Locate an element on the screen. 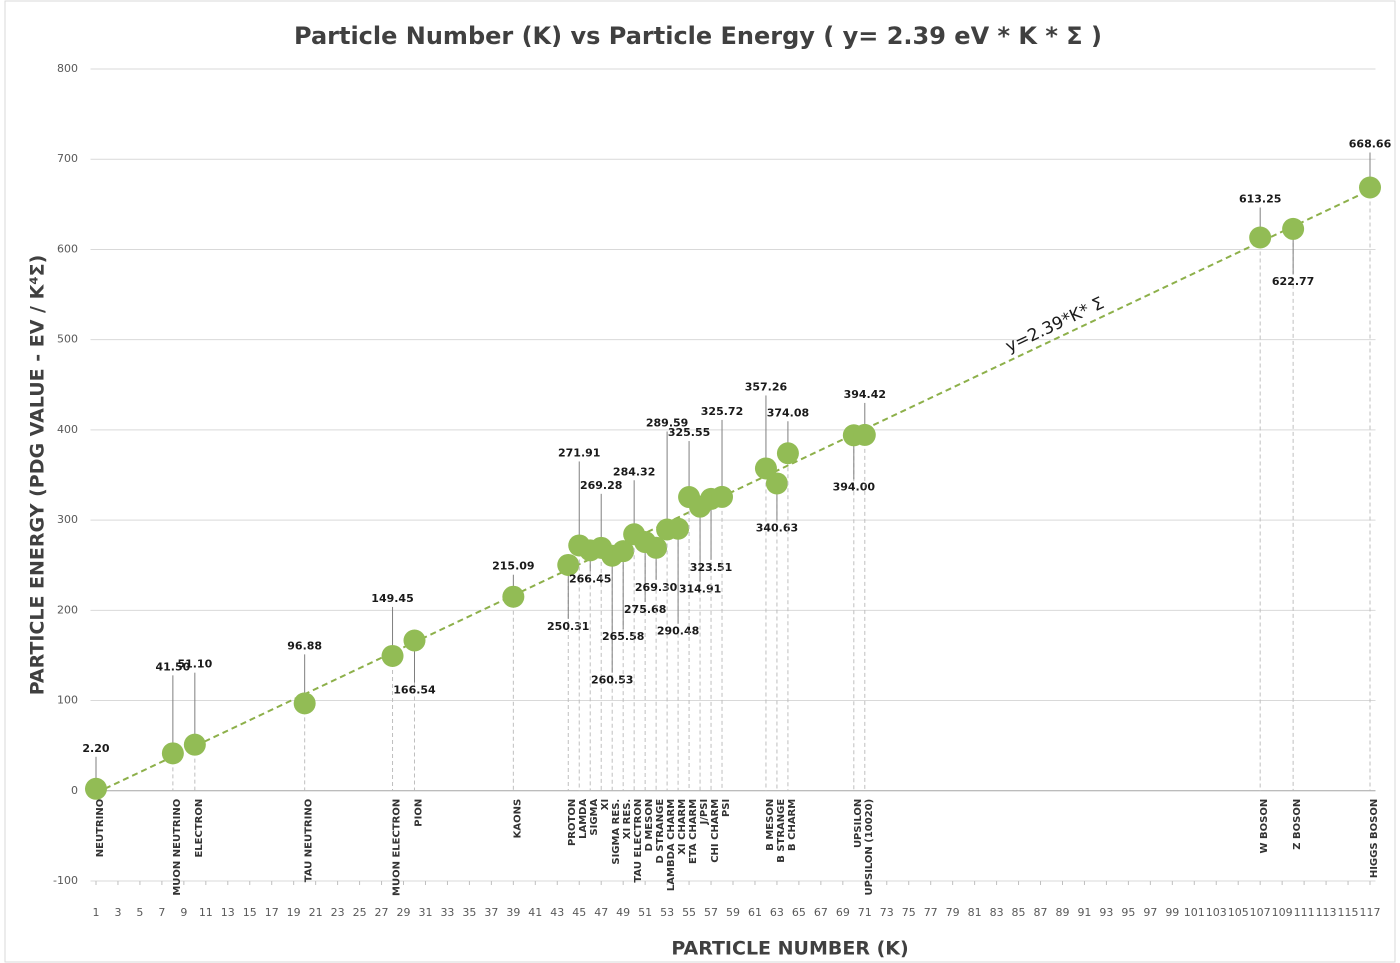 The height and width of the screenshot is (963, 1400). value-label: 260.53 is located at coordinates (612, 680).